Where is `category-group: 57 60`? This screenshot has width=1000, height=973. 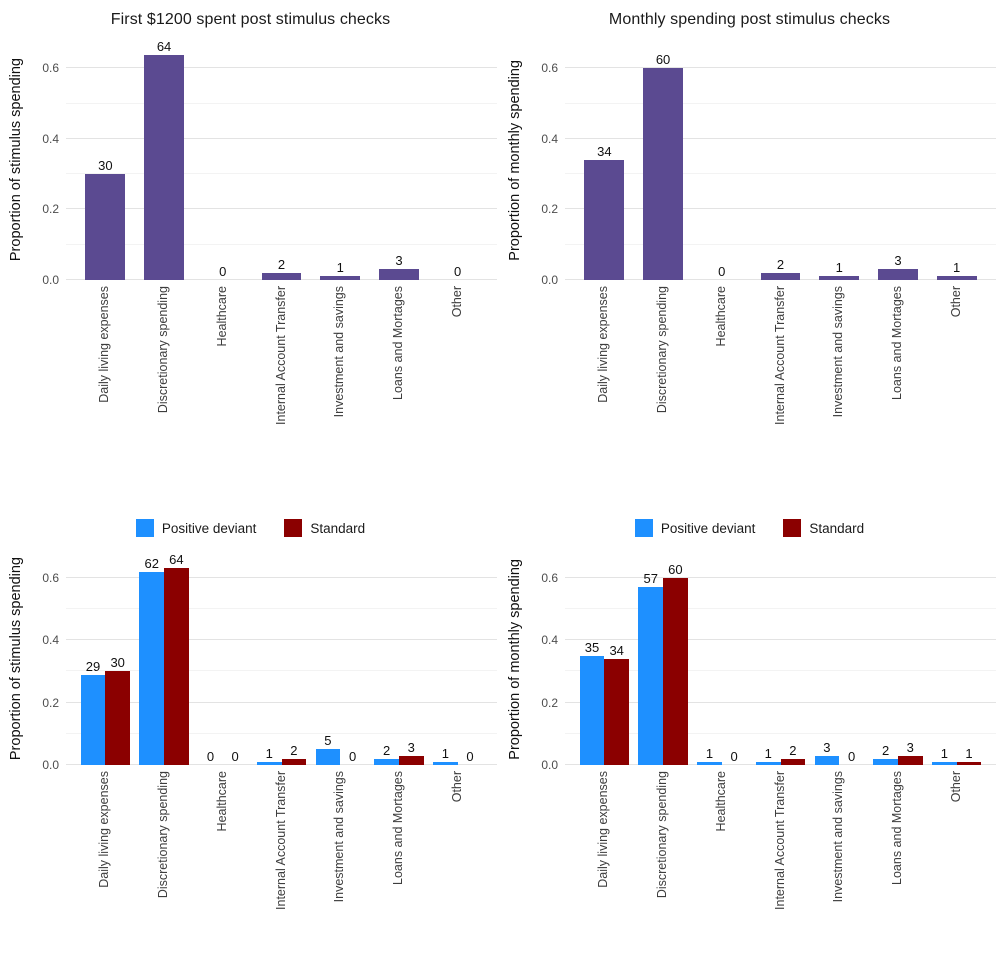
category-group: 57 60 is located at coordinates (663, 659).